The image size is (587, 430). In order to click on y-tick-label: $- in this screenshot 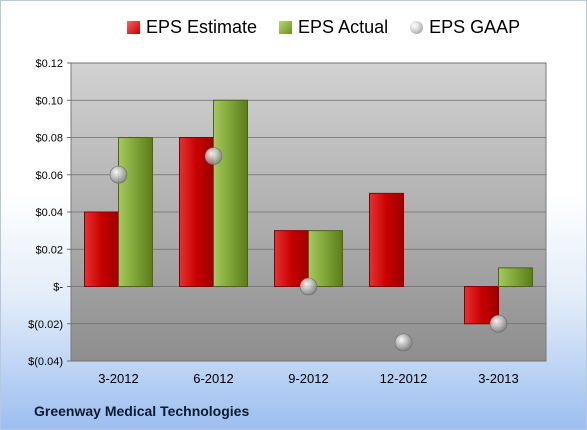, I will do `click(58, 288)`.